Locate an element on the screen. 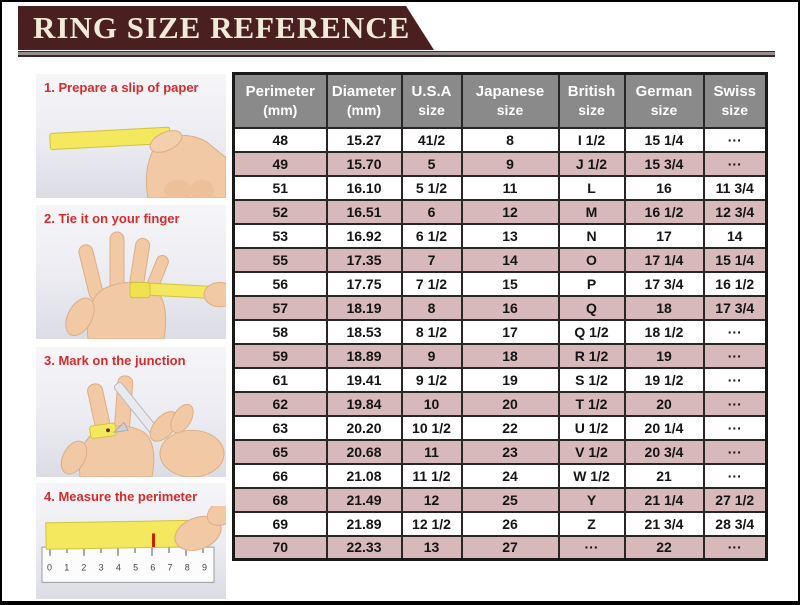  banner-underline is located at coordinates (396, 54).